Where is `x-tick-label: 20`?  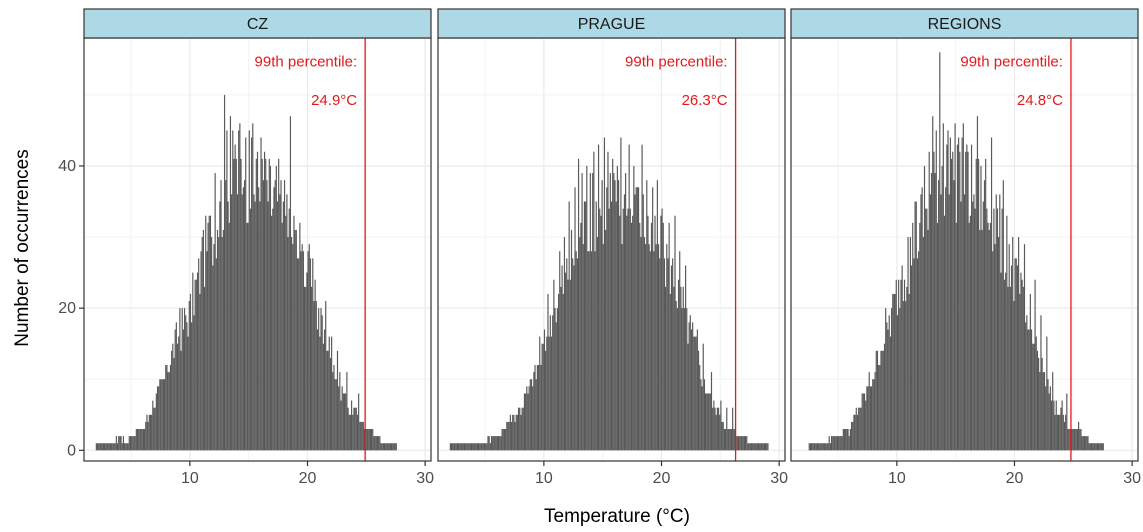
x-tick-label: 20 is located at coordinates (662, 478).